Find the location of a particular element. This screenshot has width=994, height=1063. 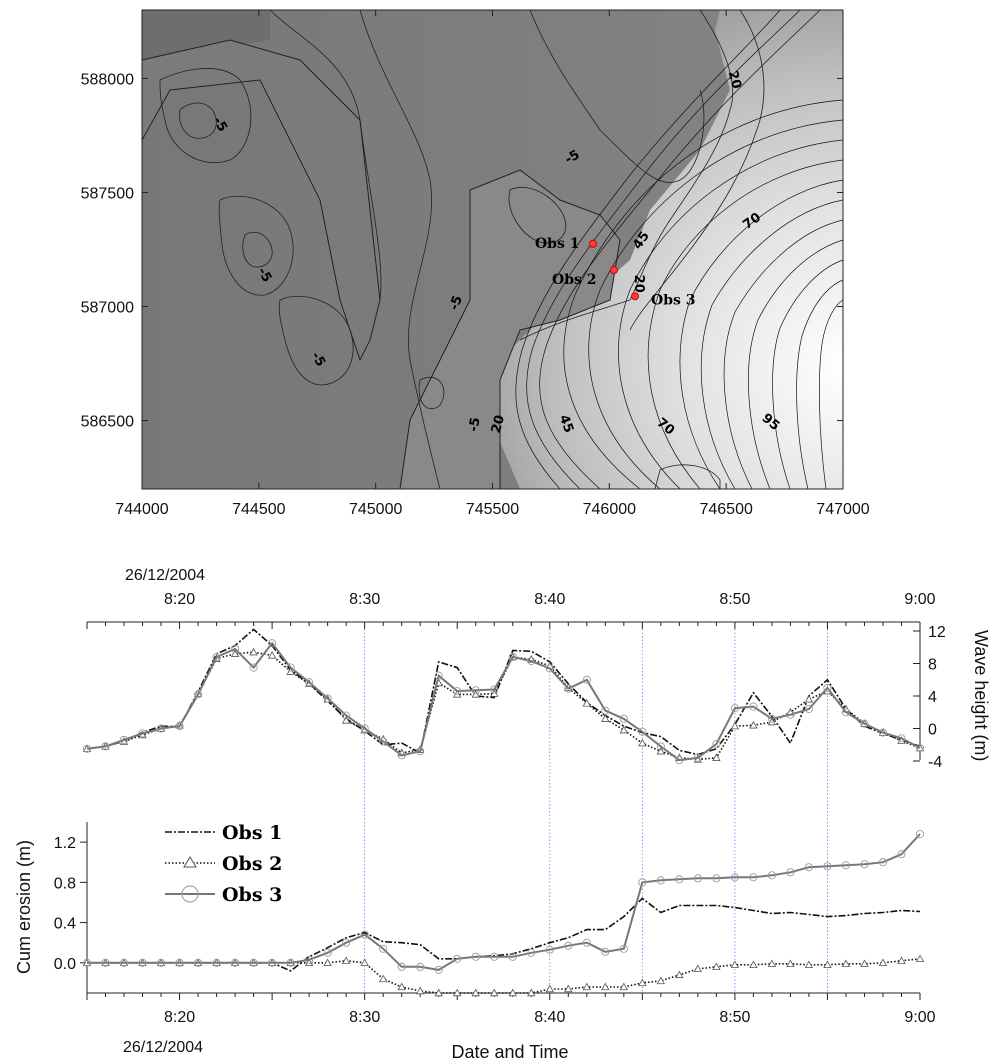

erosion-xlabel: Date and Time is located at coordinates (509, 1052).